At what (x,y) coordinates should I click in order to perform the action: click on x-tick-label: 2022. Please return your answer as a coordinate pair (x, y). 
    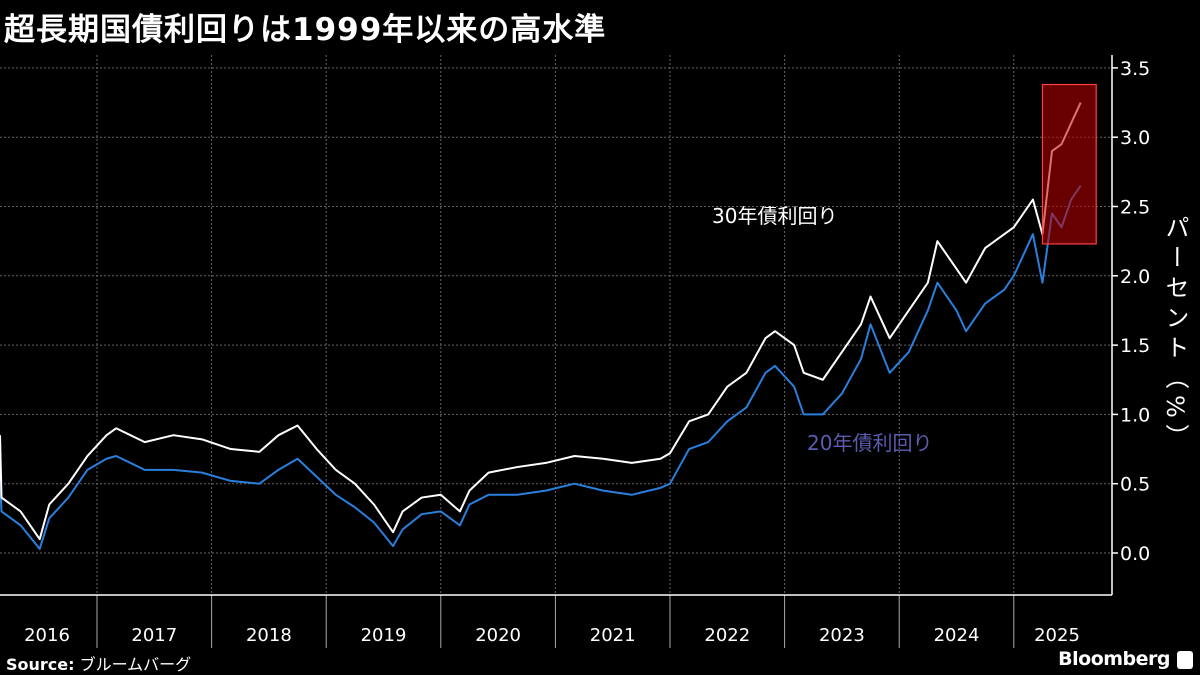
    Looking at the image, I should click on (727, 635).